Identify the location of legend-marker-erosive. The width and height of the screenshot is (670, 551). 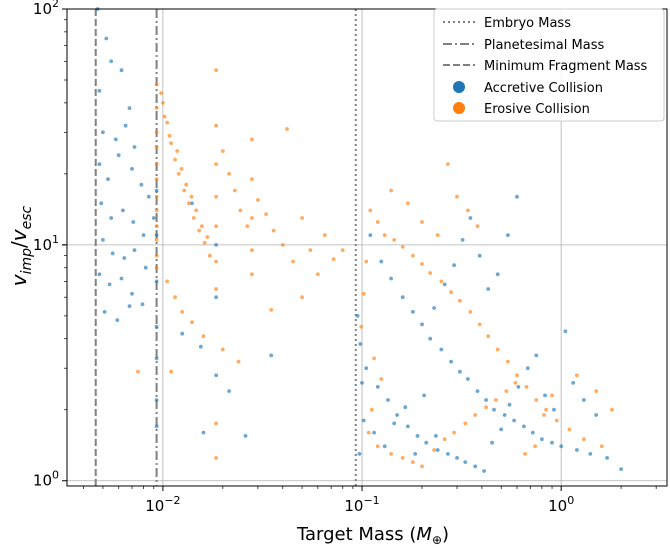
(459, 108).